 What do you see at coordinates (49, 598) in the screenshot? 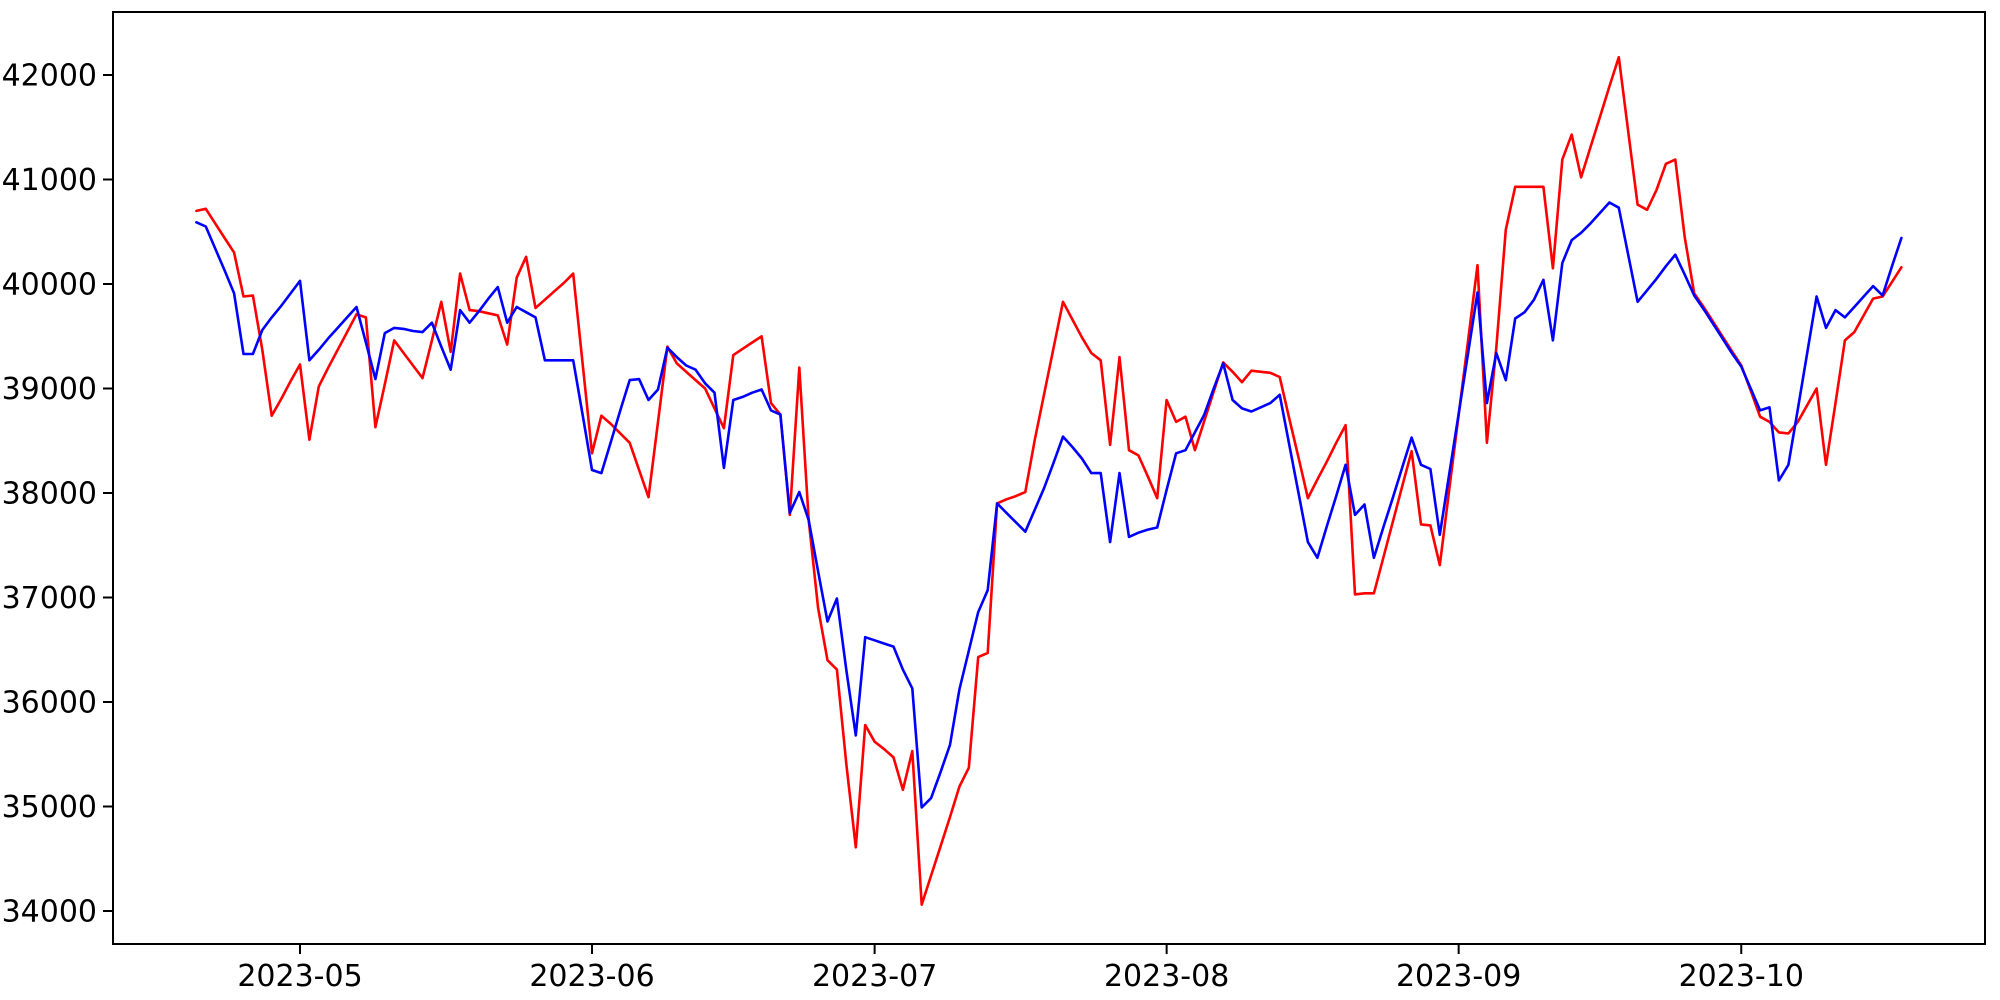
I see `y-tick-label: 37000` at bounding box center [49, 598].